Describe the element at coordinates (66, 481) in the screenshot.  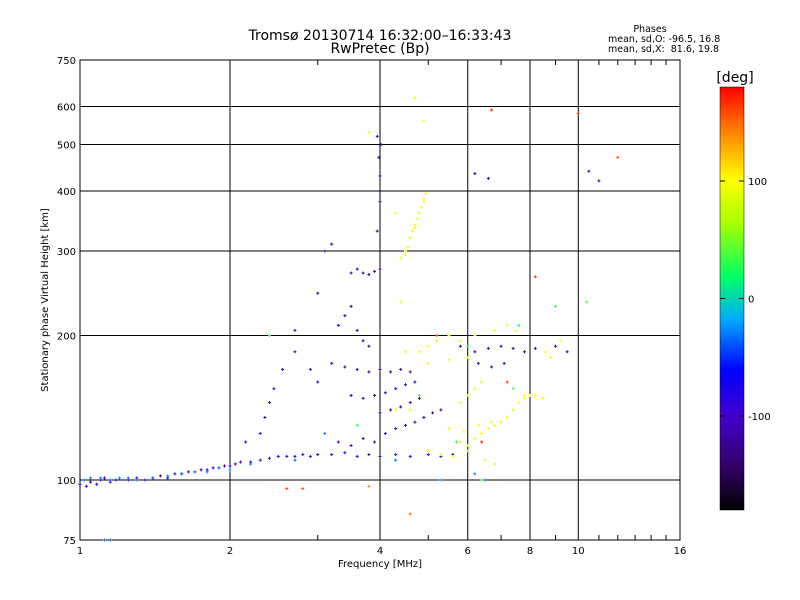
I see `y-tick-label: 100` at that location.